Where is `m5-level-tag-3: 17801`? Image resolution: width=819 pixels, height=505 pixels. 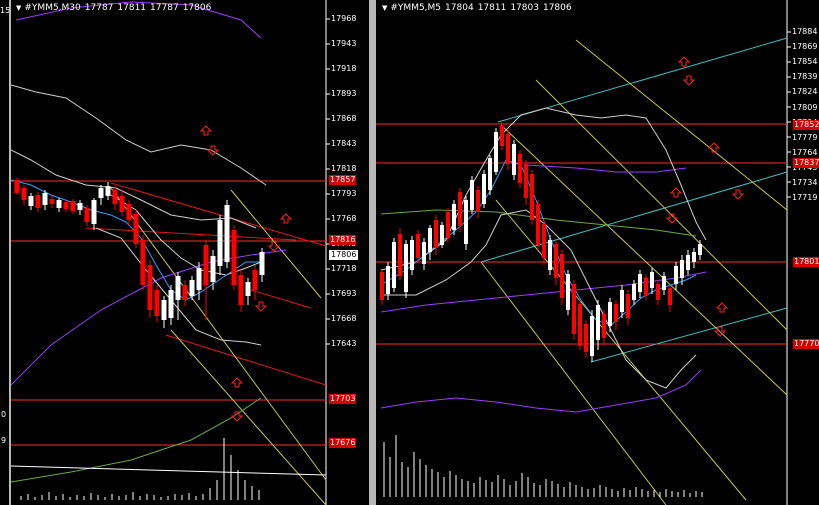 m5-level-tag-3: 17801 is located at coordinates (806, 262).